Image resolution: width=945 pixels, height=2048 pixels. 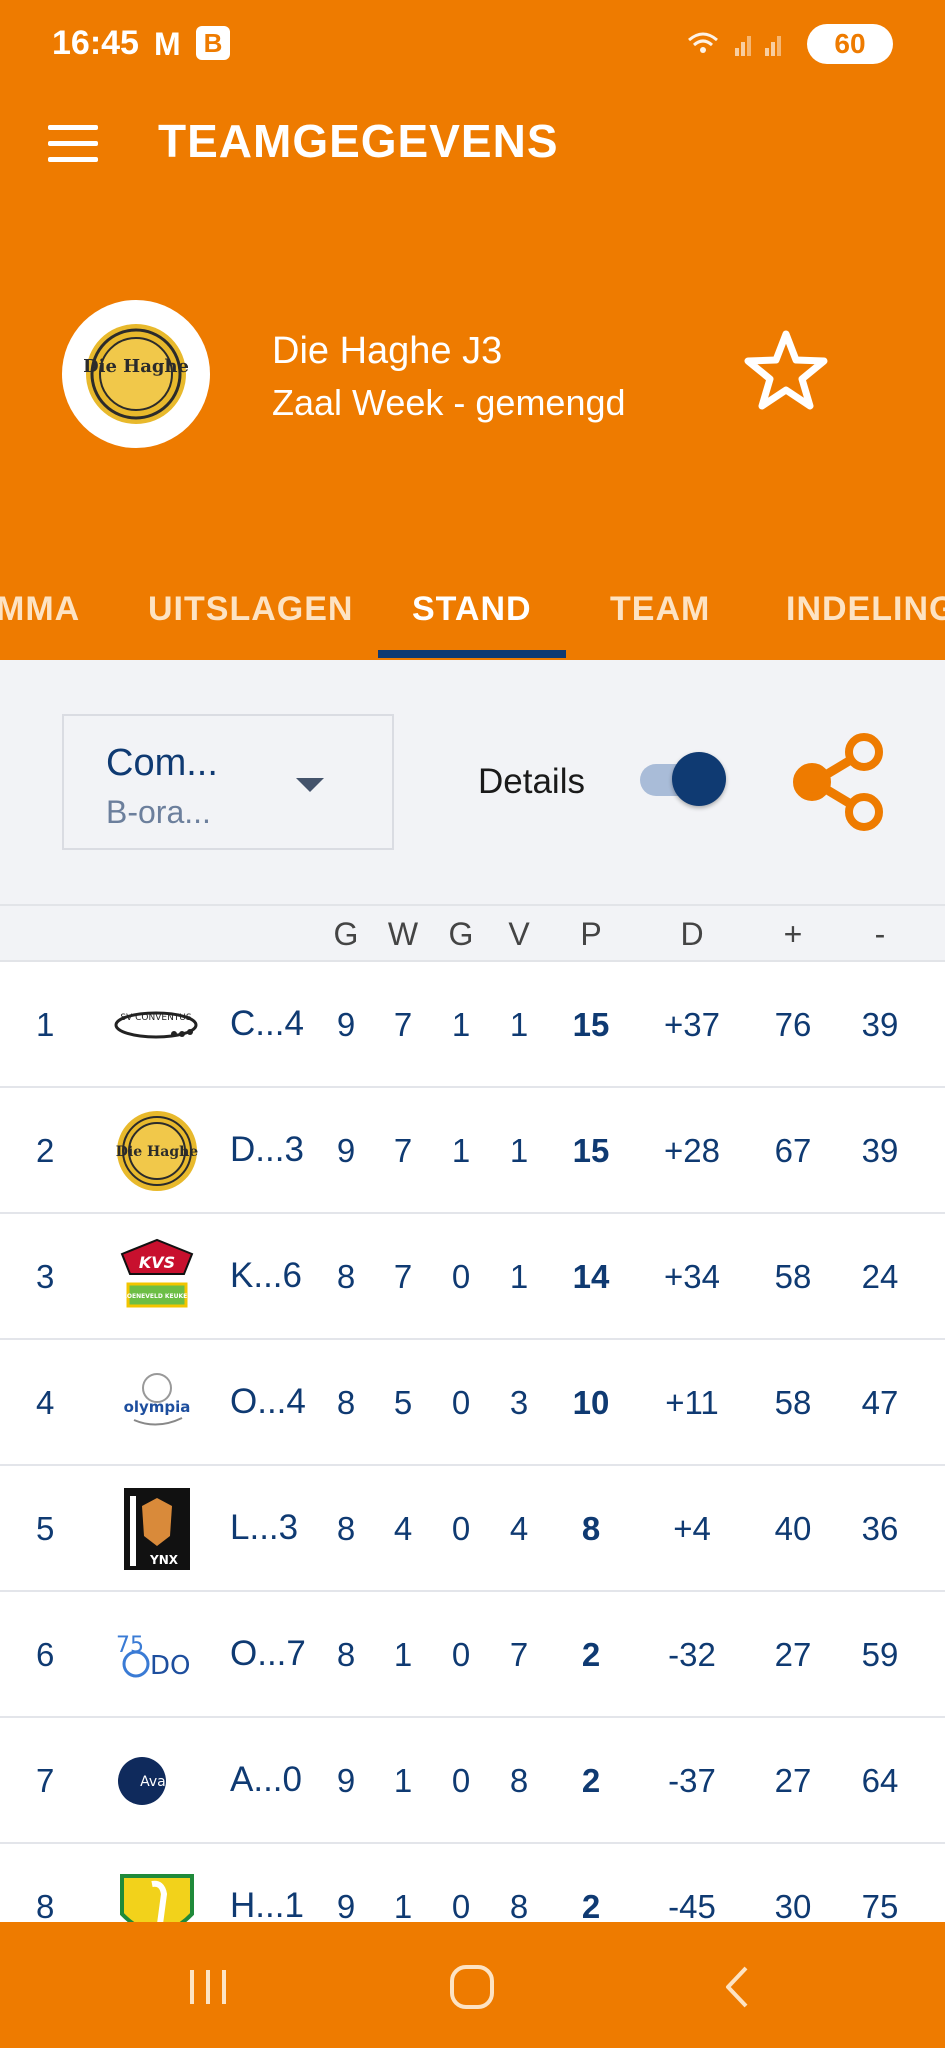 I want to click on header-against: -, so click(x=880, y=934).